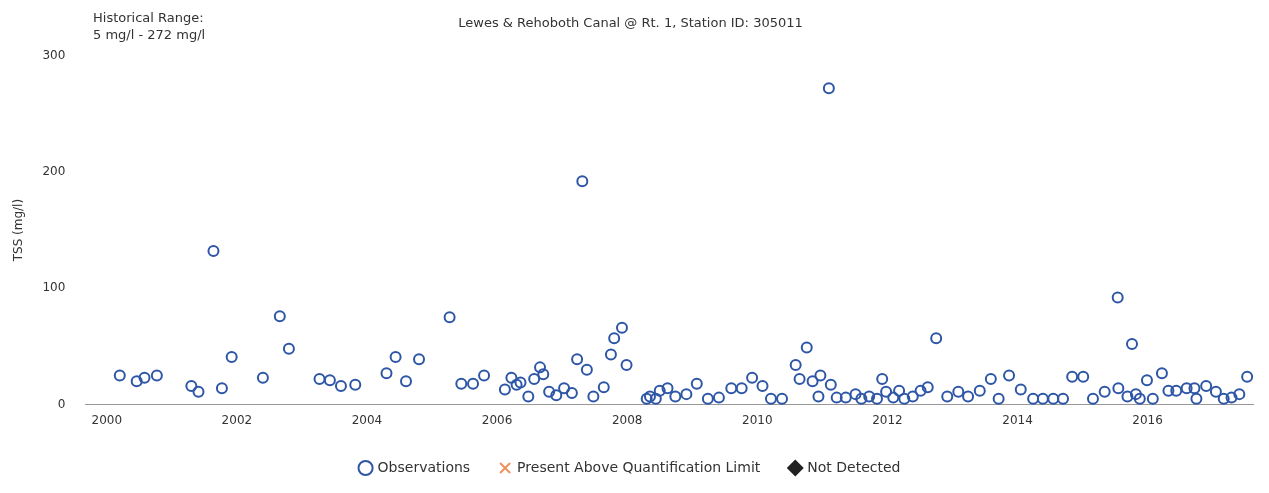 This screenshot has height=493, width=1269. I want to click on legend-label: Not Detected, so click(854, 466).